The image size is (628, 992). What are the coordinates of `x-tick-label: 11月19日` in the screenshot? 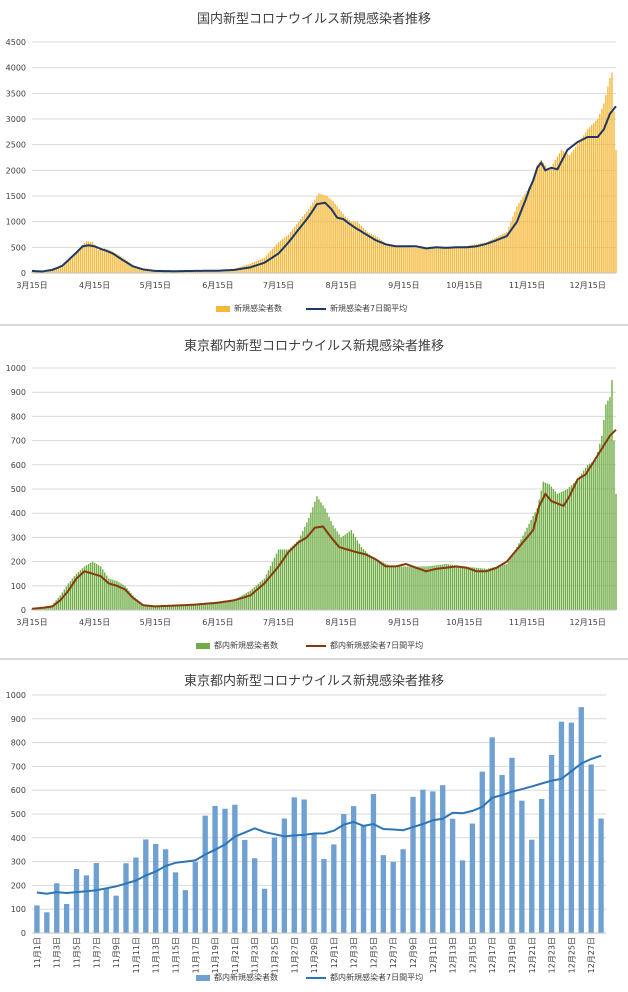 It's located at (215, 955).